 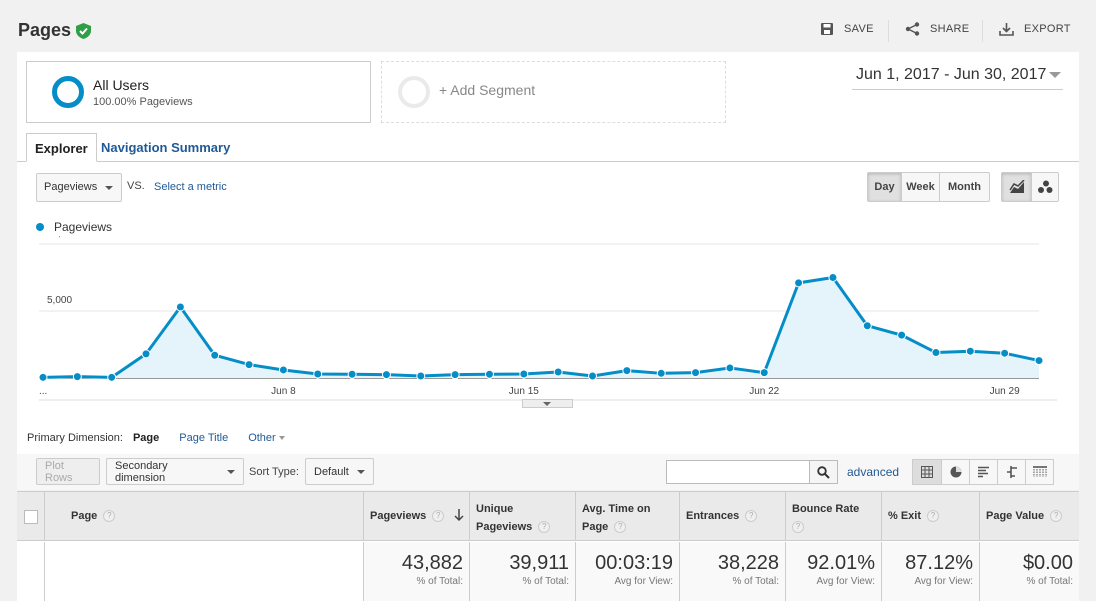 I want to click on totals-checkbox-cell, so click(x=30, y=571).